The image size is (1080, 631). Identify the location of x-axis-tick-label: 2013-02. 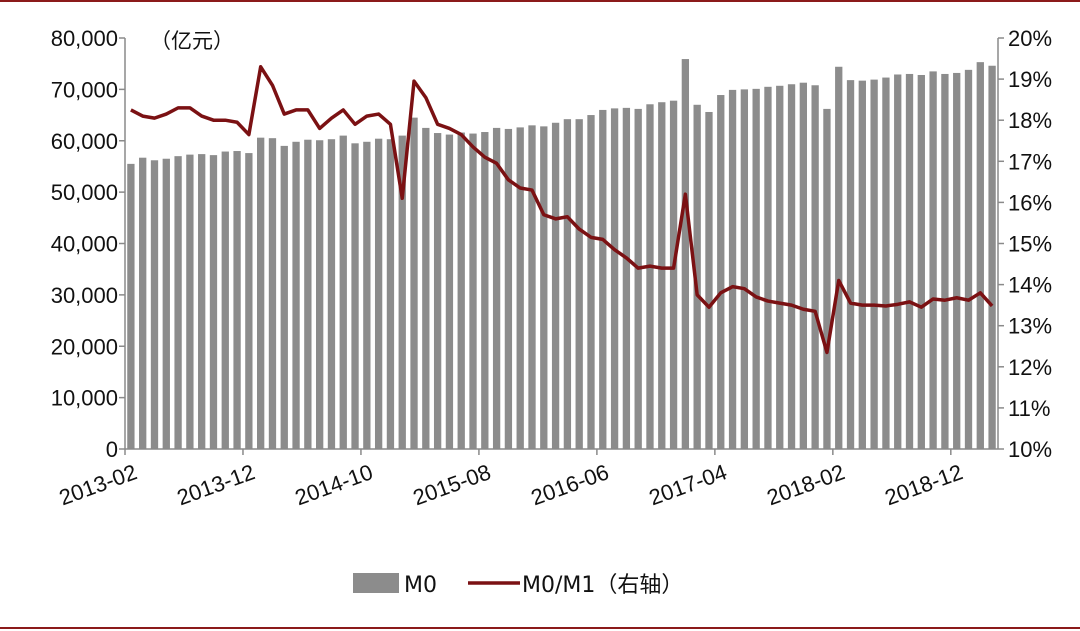
(98, 484).